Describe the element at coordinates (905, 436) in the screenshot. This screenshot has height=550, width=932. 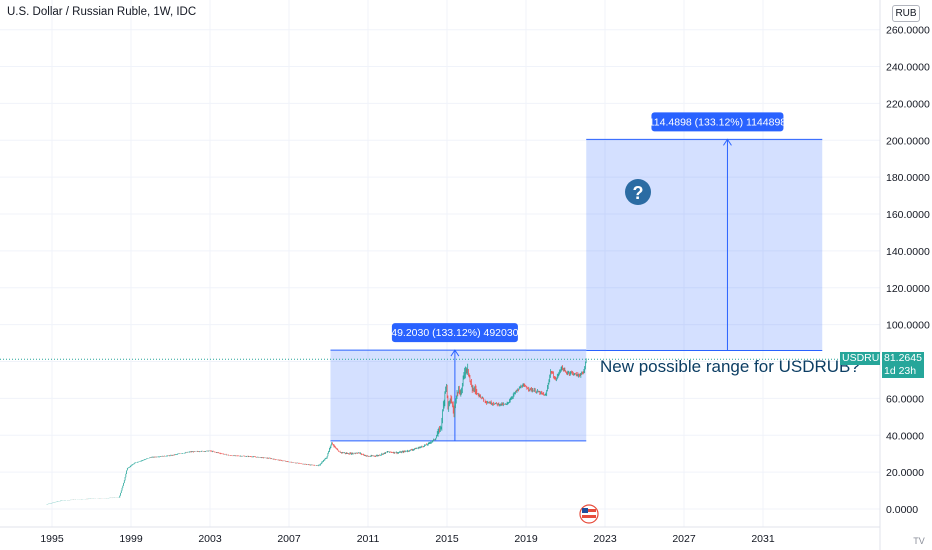
I see `y-tick-label: 40.0000` at that location.